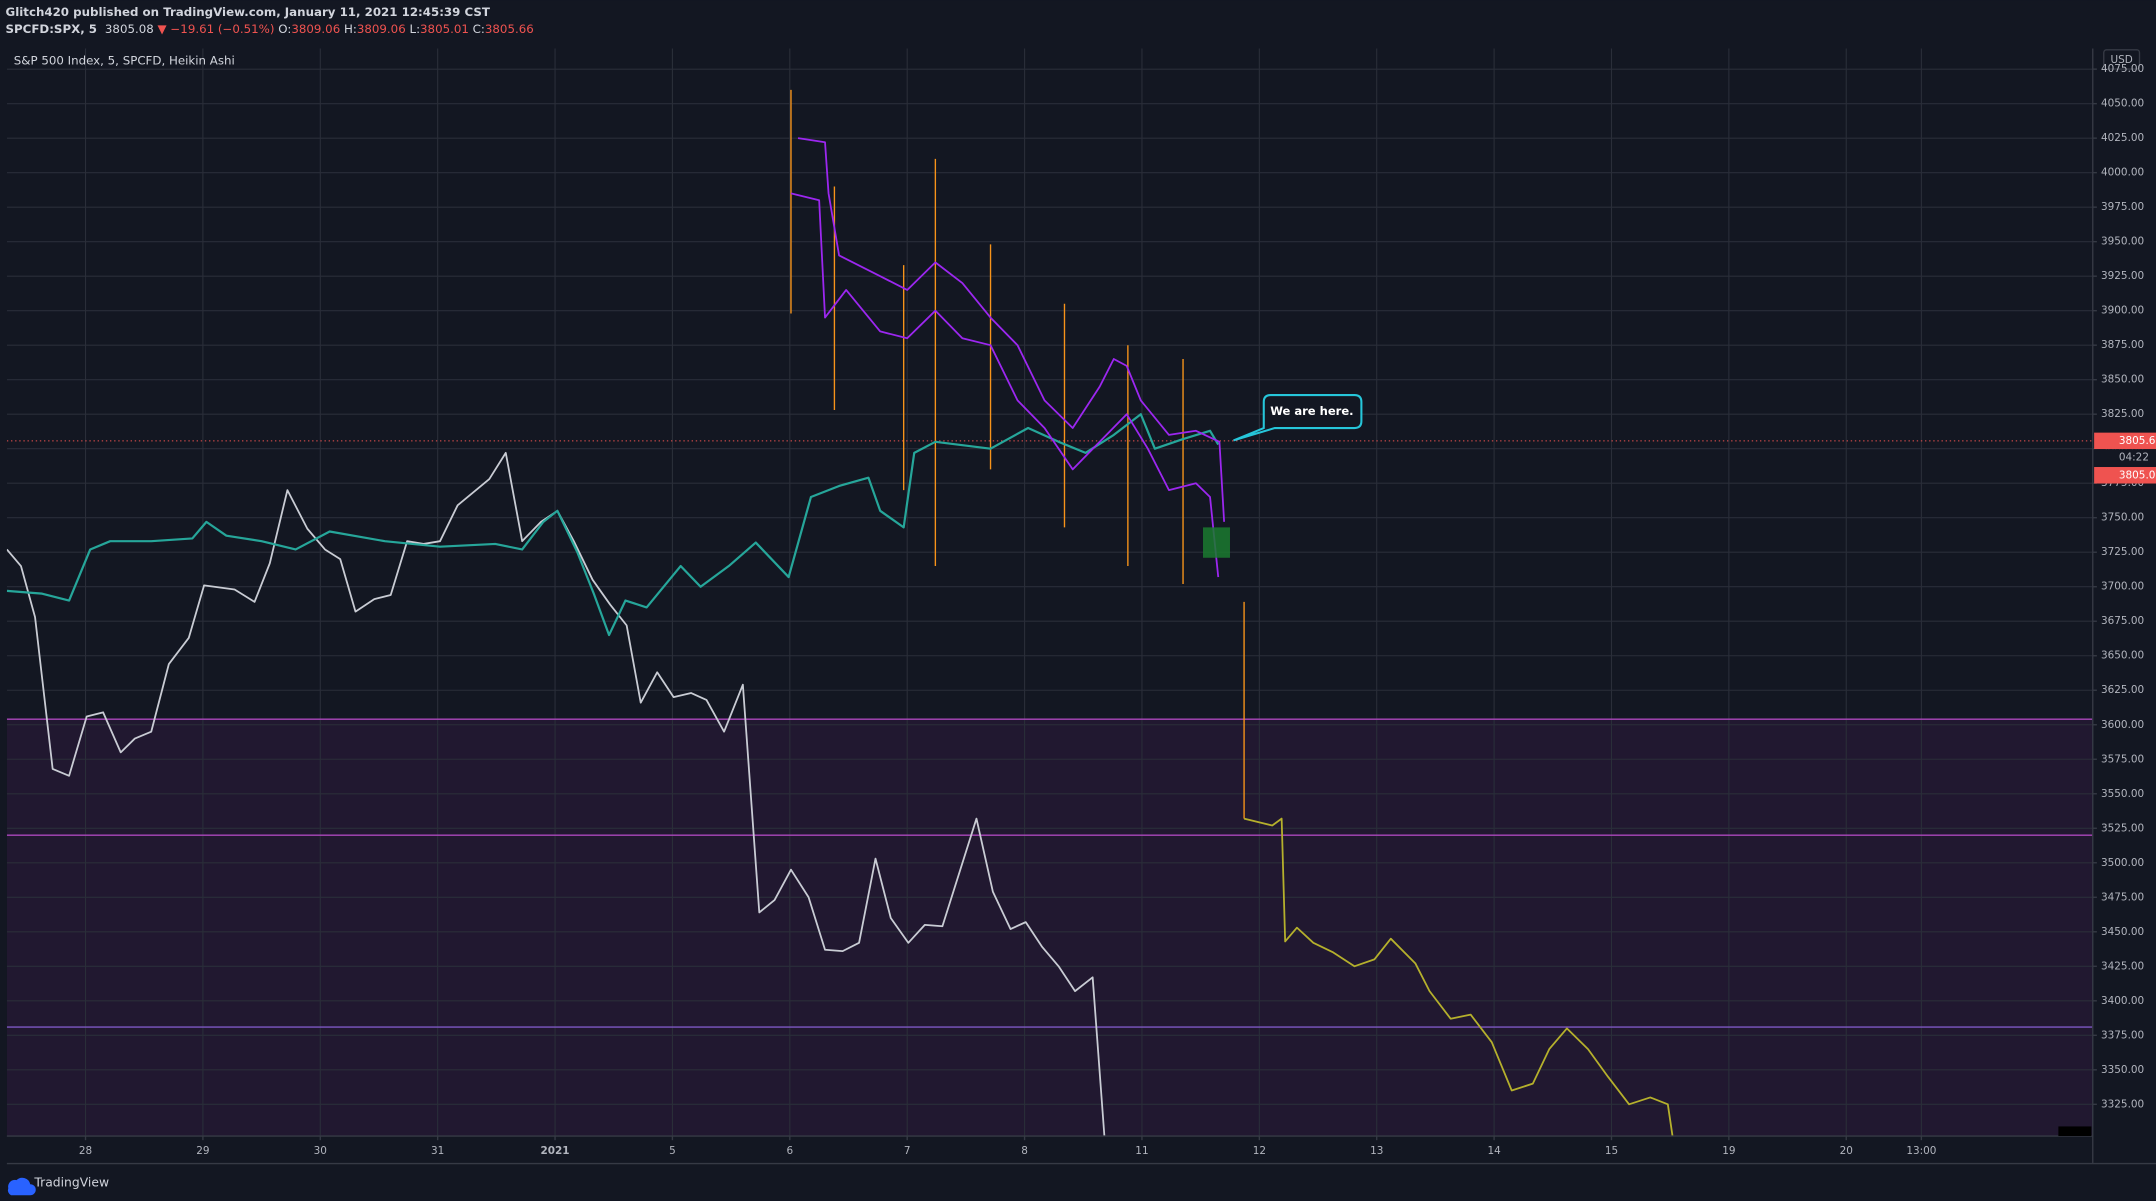 Image resolution: width=2156 pixels, height=1201 pixels. Describe the element at coordinates (2122, 242) in the screenshot. I see `y-tick-label: 3950.00` at that location.